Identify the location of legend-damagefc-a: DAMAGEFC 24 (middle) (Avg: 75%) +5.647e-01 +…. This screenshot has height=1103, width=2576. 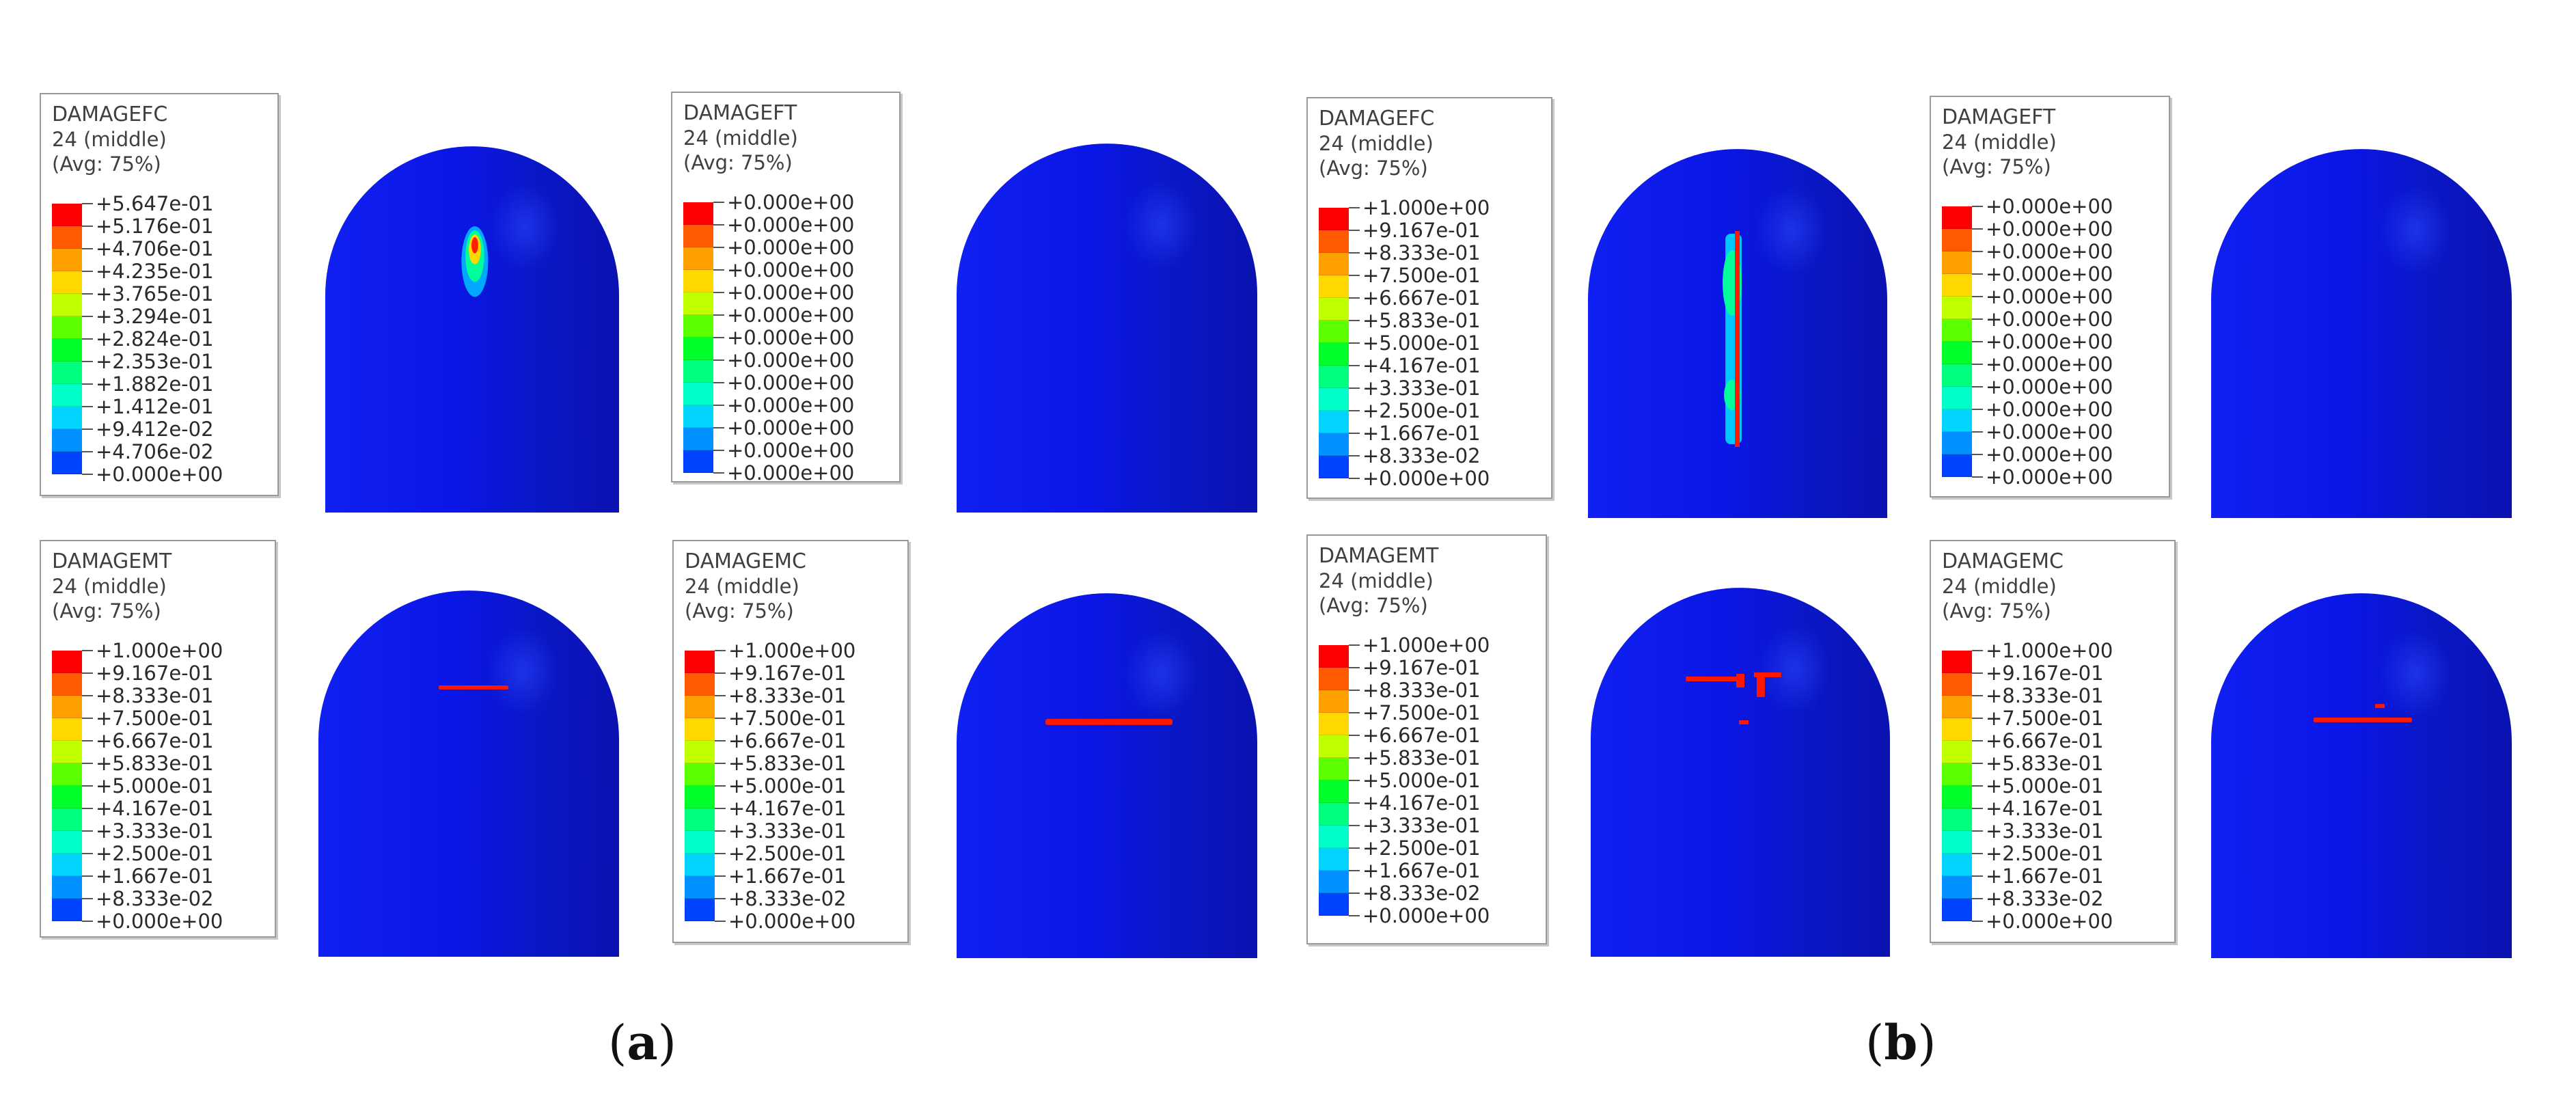
(159, 294).